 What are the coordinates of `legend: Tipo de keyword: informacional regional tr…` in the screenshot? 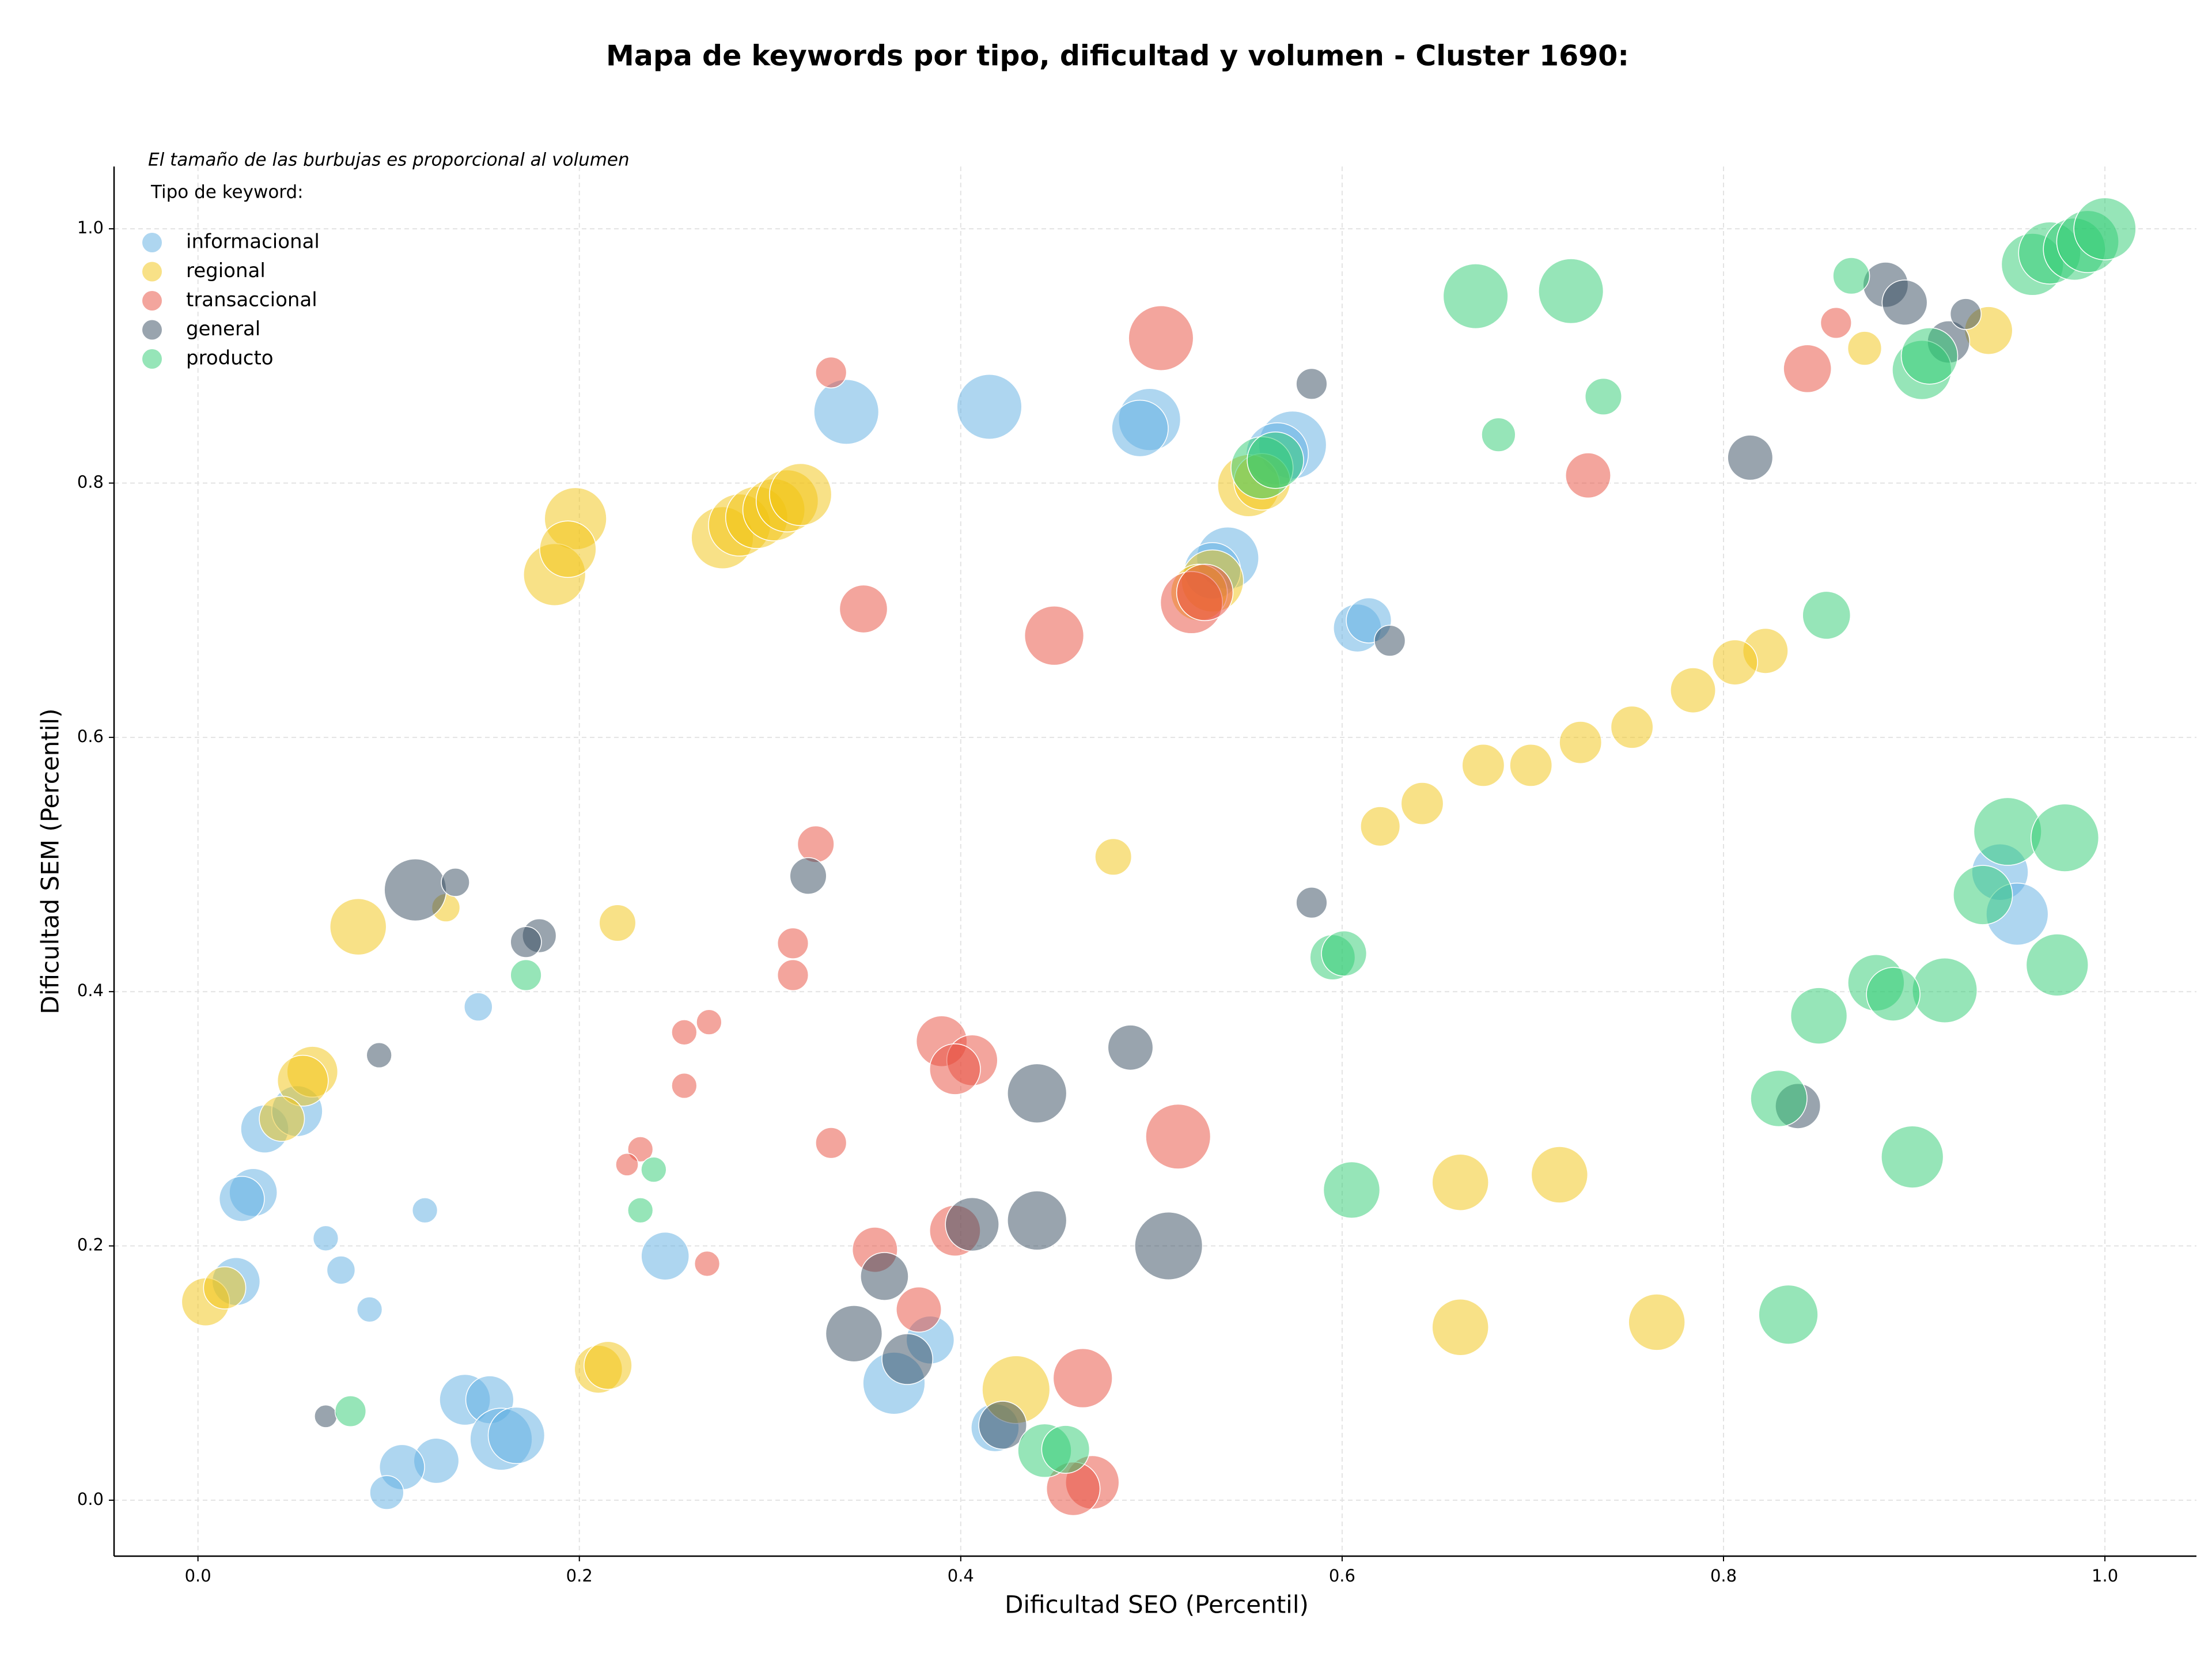 It's located at (231, 276).